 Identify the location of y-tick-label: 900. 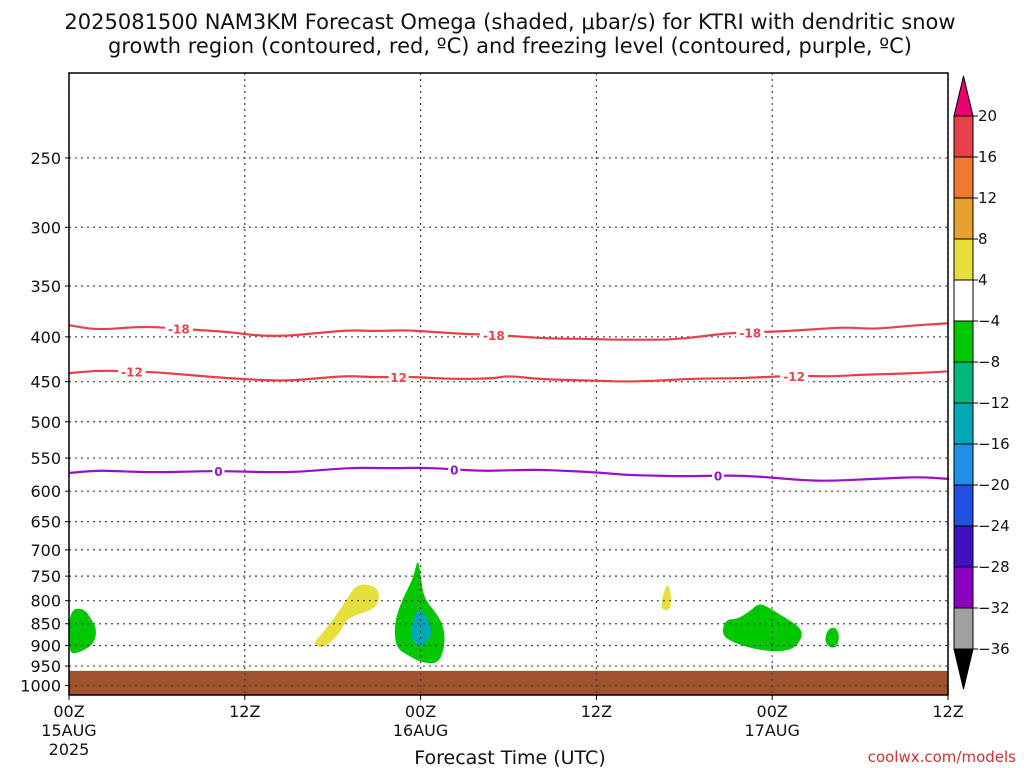
(45, 645).